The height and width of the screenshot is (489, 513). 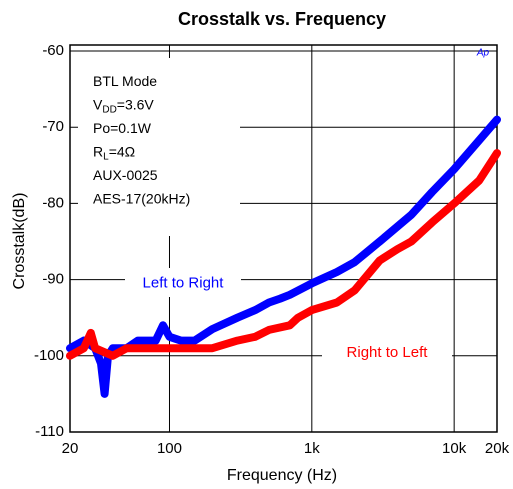 What do you see at coordinates (497, 448) in the screenshot?
I see `x-tick-label: 20k` at bounding box center [497, 448].